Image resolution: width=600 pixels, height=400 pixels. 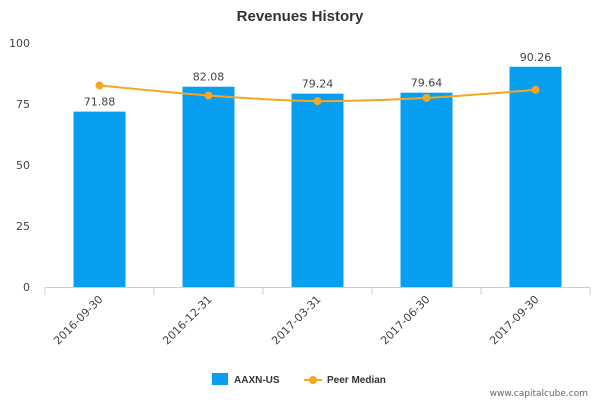 What do you see at coordinates (209, 77) in the screenshot?
I see `bar-value-label: 82.08` at bounding box center [209, 77].